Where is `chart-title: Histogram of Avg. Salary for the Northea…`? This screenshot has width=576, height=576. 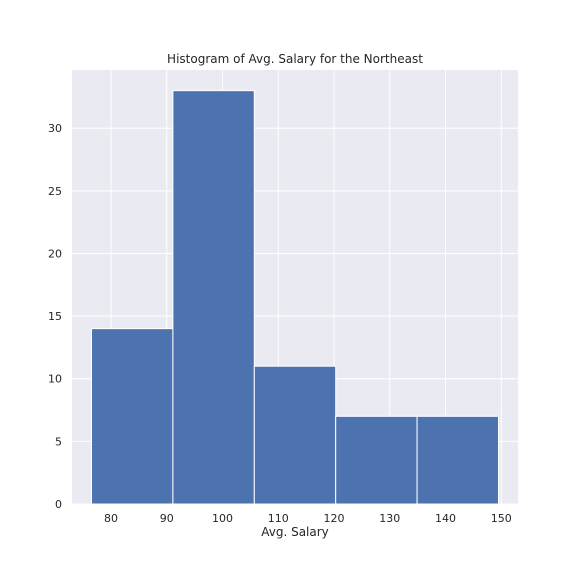
chart-title: Histogram of Avg. Salary for the Northea… is located at coordinates (295, 59).